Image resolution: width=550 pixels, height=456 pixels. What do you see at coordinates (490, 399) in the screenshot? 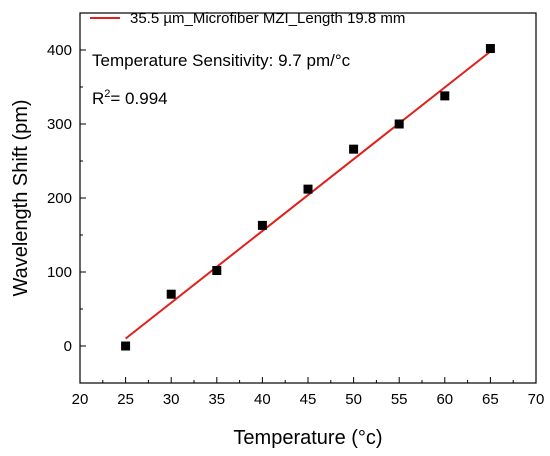
I see `x-tick-label-65: 65` at bounding box center [490, 399].